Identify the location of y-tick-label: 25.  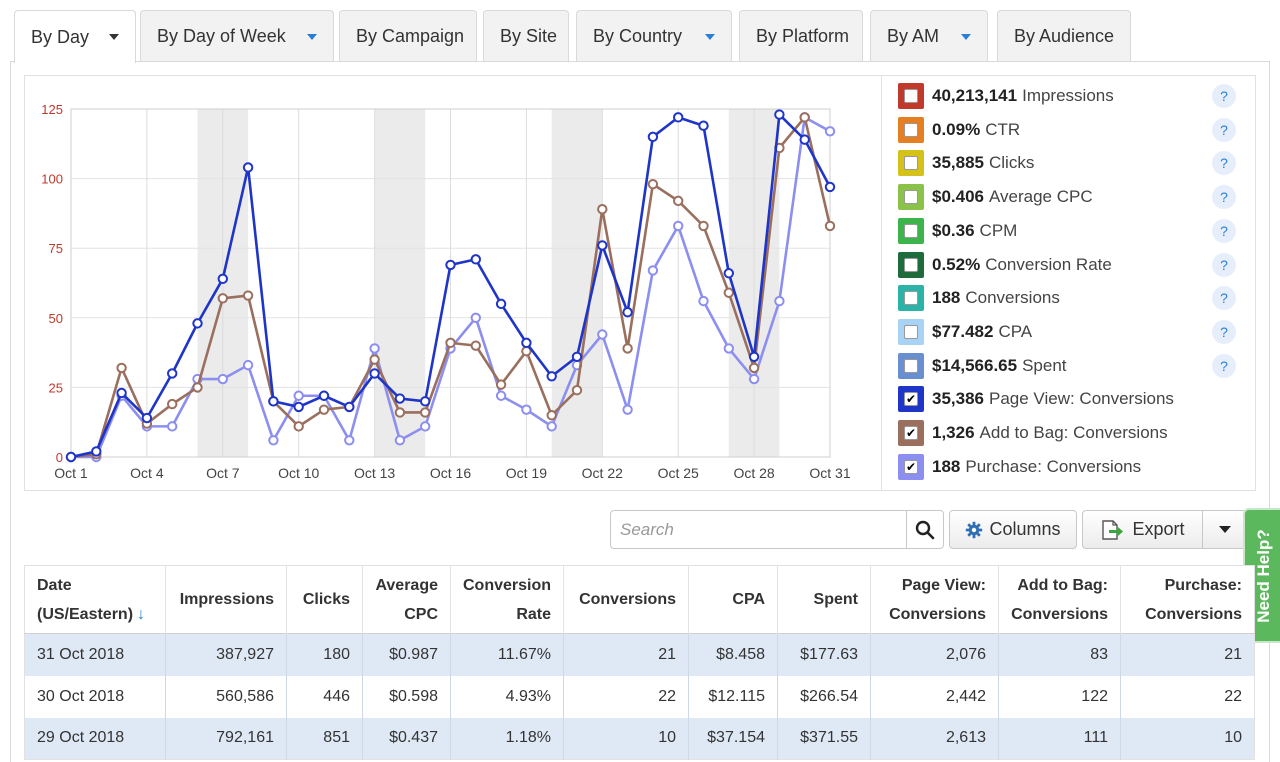
(56, 387).